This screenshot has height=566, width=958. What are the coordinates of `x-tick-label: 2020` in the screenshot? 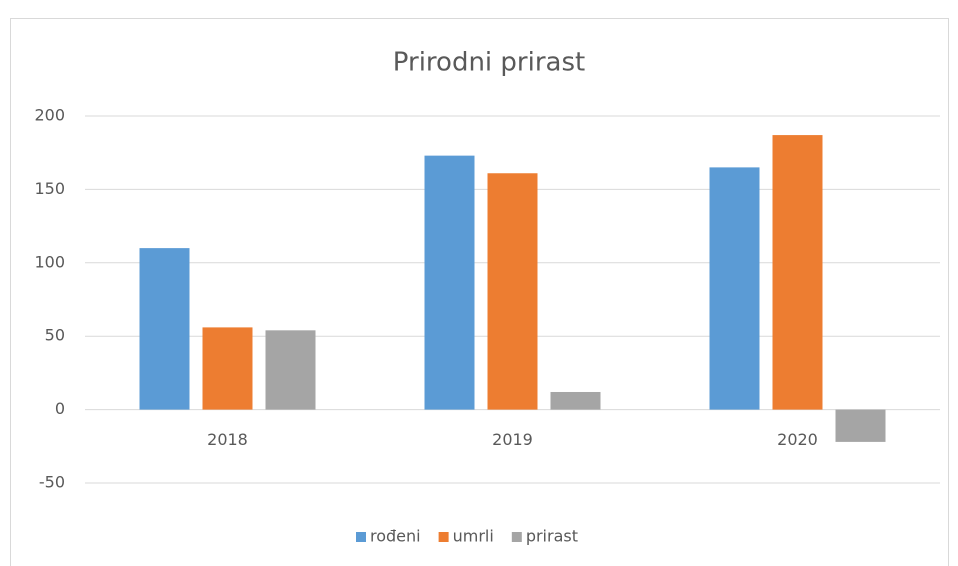 It's located at (797, 439).